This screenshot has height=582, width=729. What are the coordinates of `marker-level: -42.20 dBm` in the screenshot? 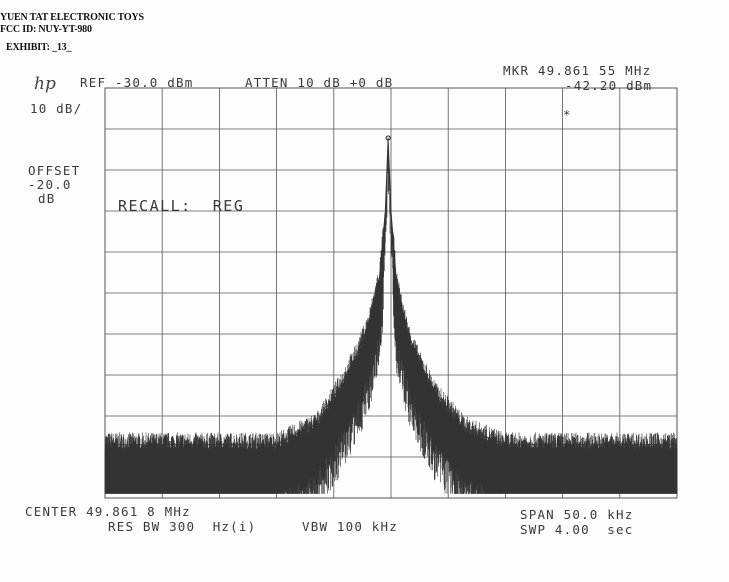 It's located at (609, 85).